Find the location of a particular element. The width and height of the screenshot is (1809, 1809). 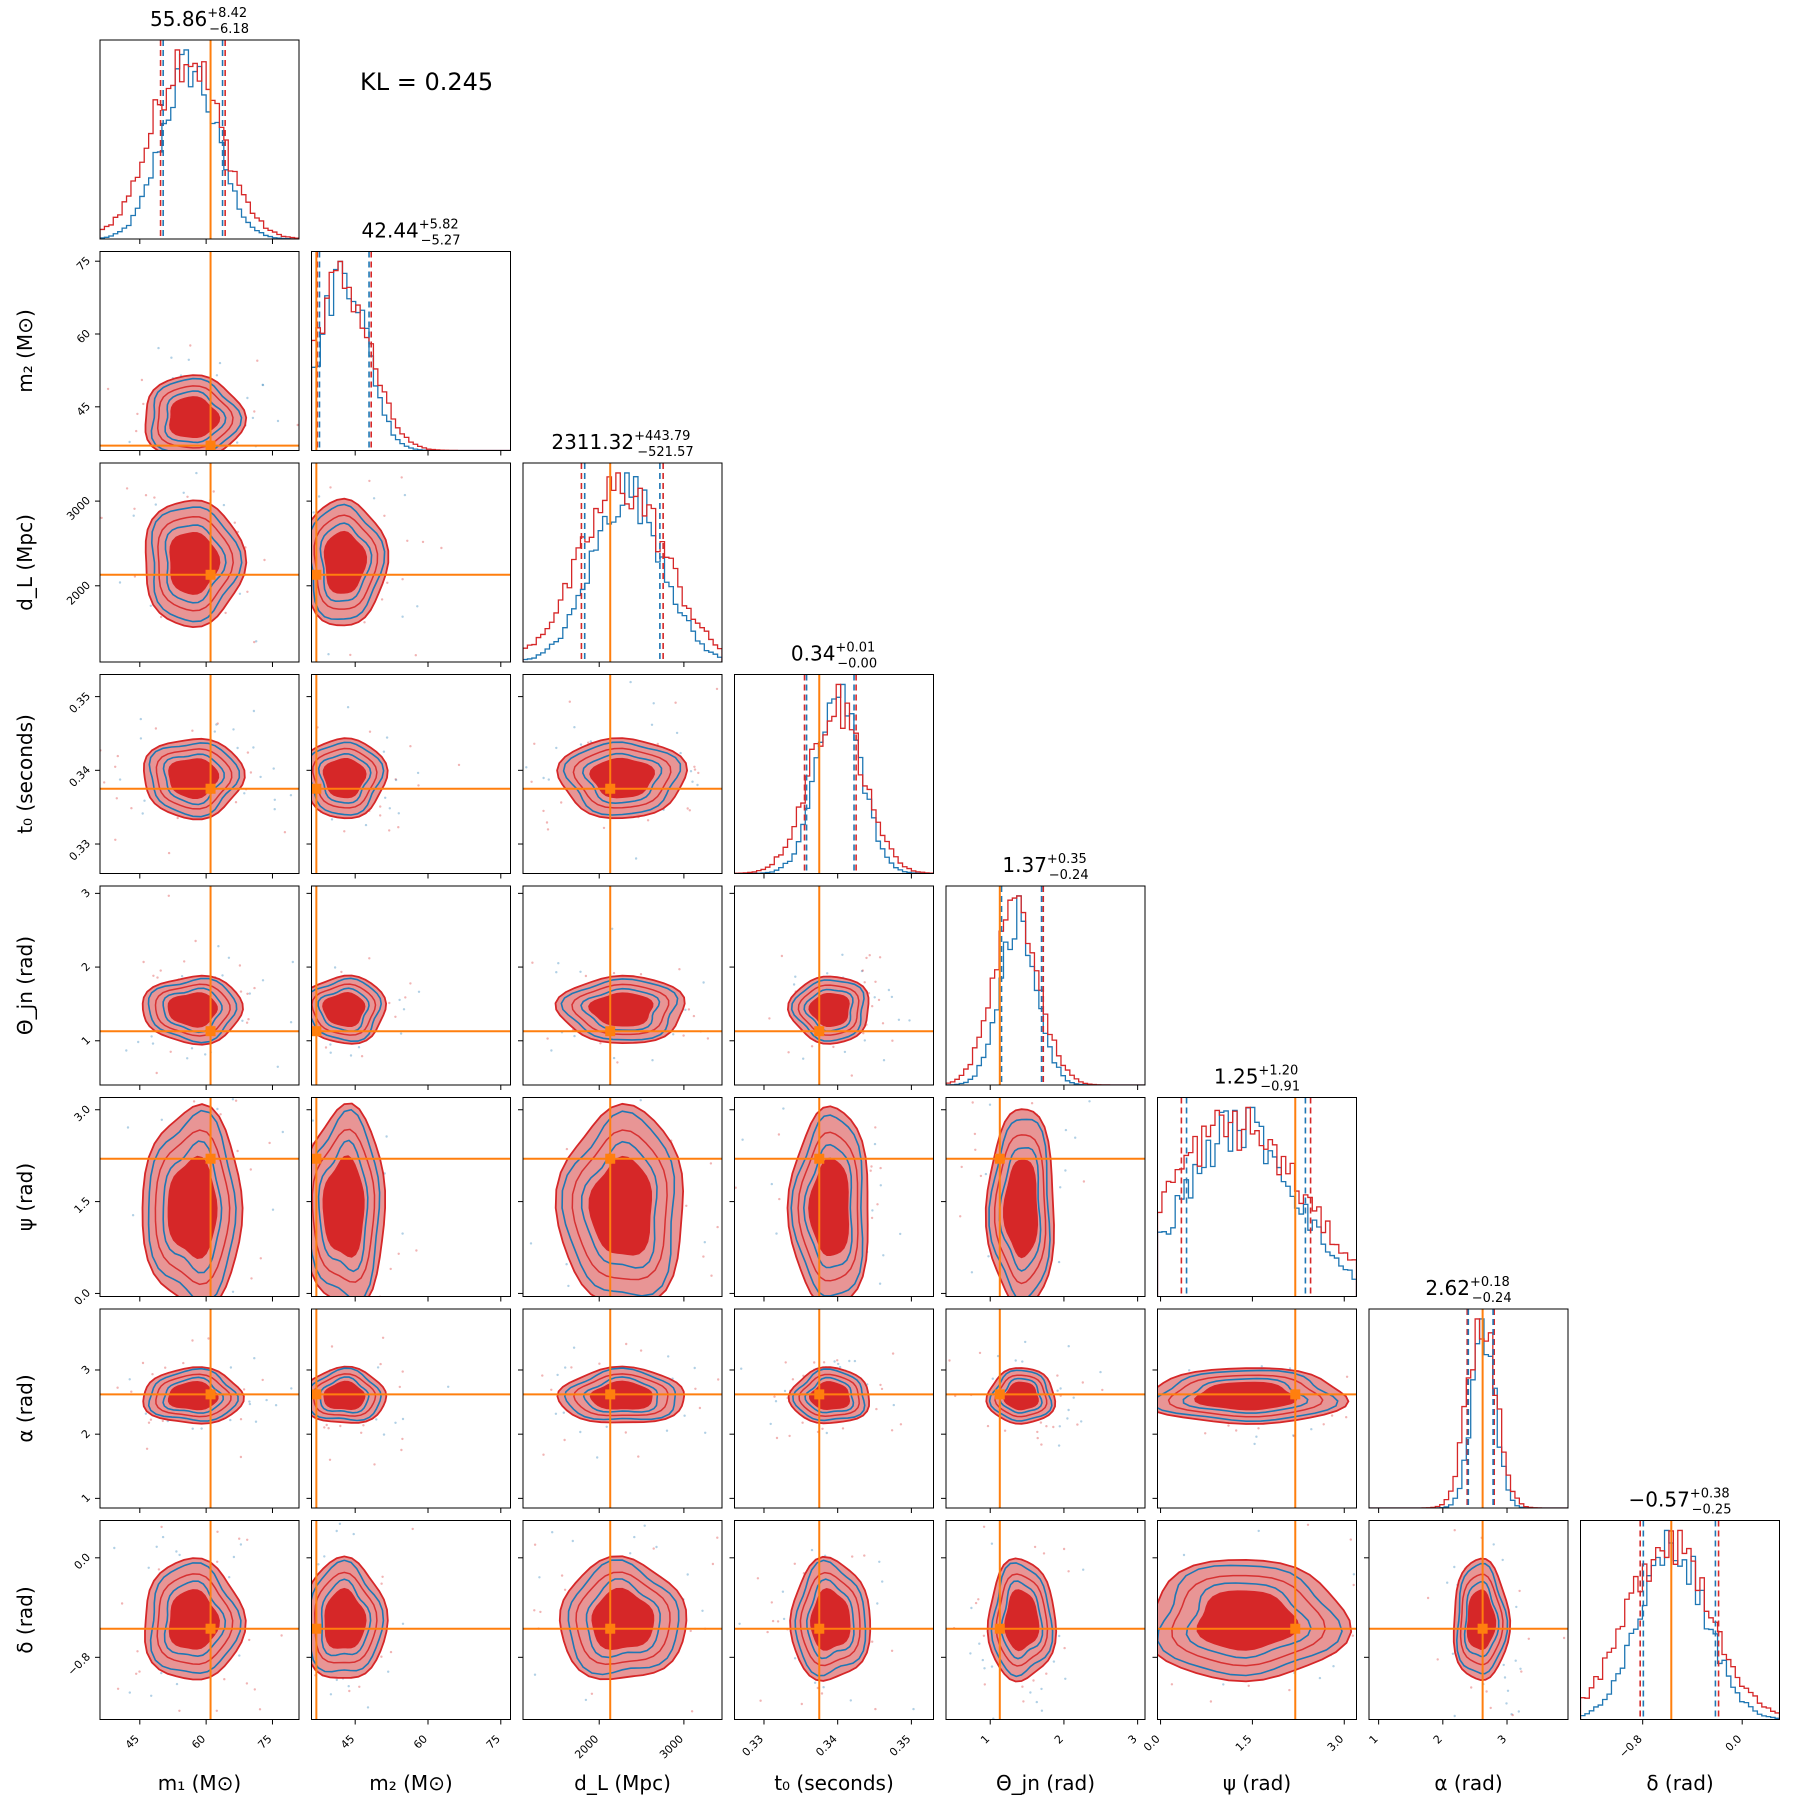

title-plus-error: +8.42 is located at coordinates (227, 13).